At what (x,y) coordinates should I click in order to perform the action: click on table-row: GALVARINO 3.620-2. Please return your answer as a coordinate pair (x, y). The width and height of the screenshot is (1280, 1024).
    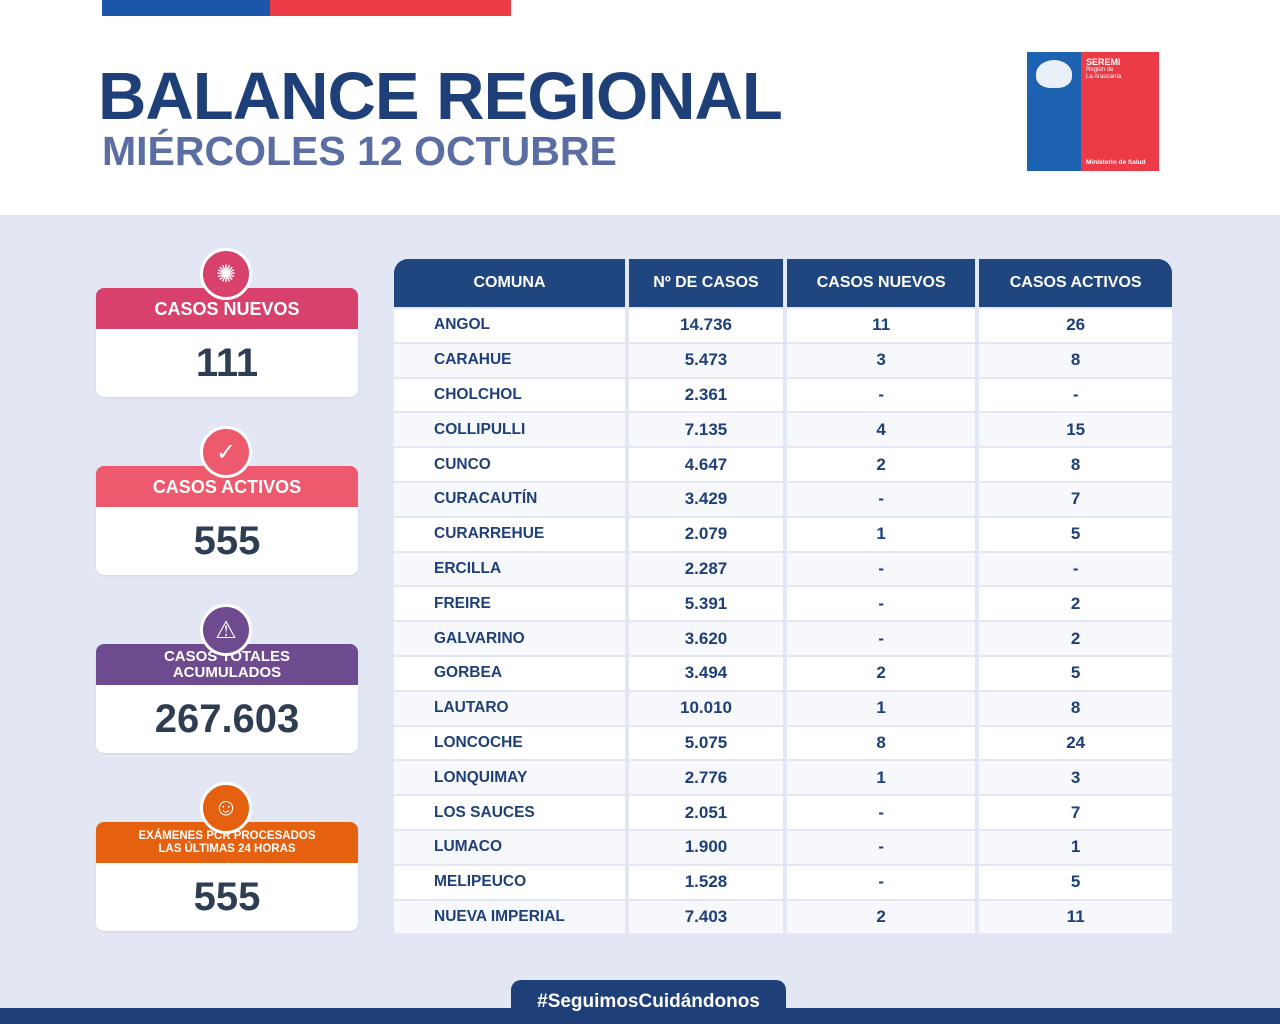
    Looking at the image, I should click on (783, 638).